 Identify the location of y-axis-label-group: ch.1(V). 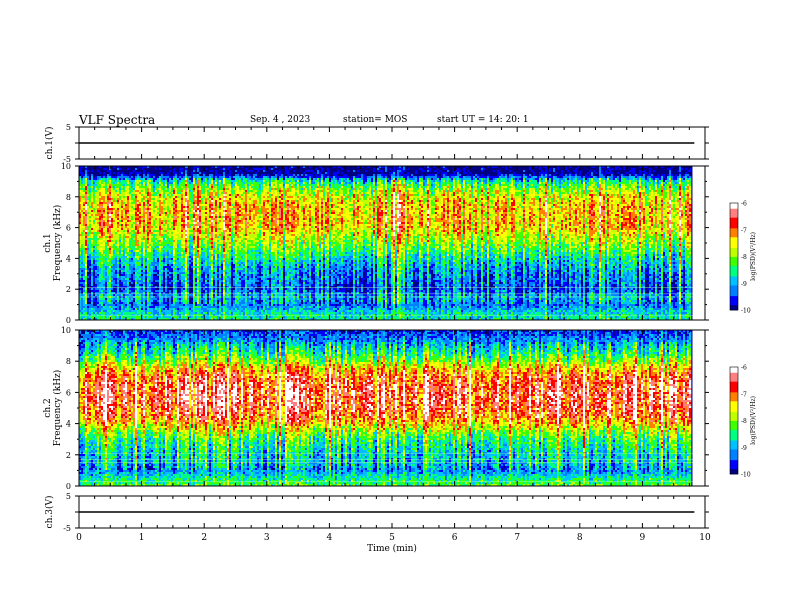
(49, 143).